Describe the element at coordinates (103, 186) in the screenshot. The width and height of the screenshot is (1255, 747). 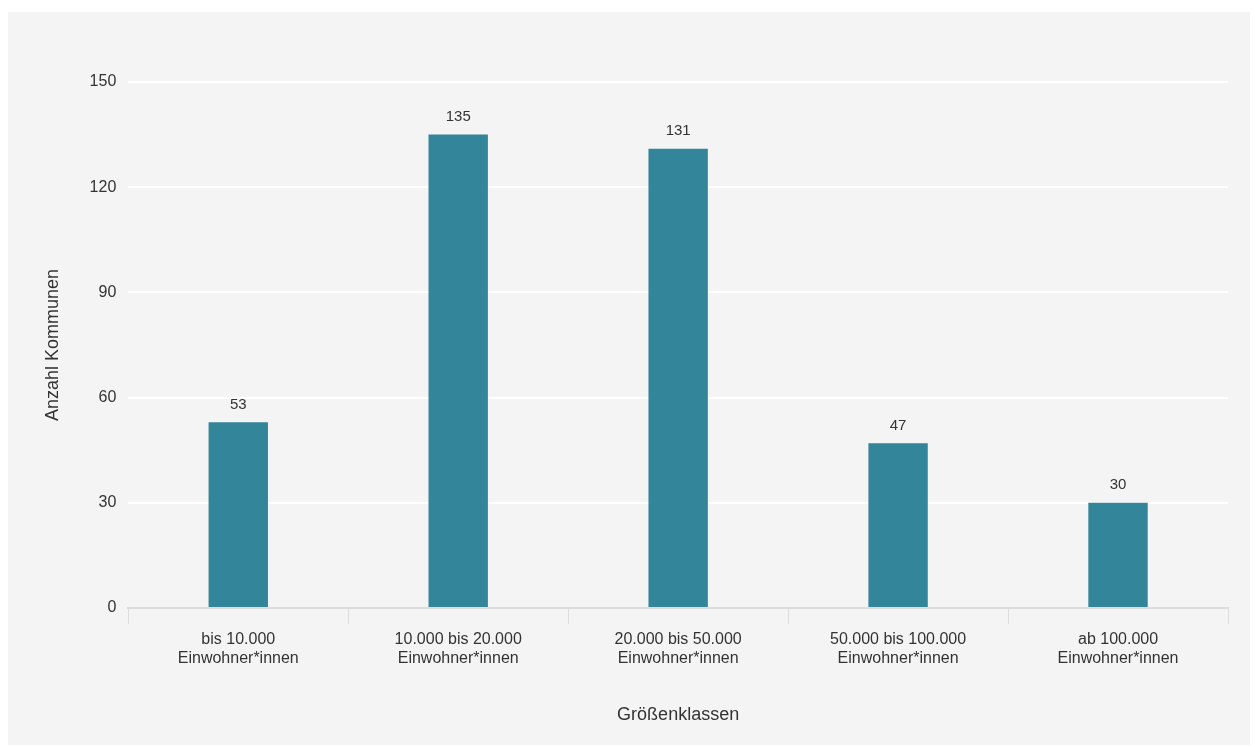
I see `y-tick-label: 120` at that location.